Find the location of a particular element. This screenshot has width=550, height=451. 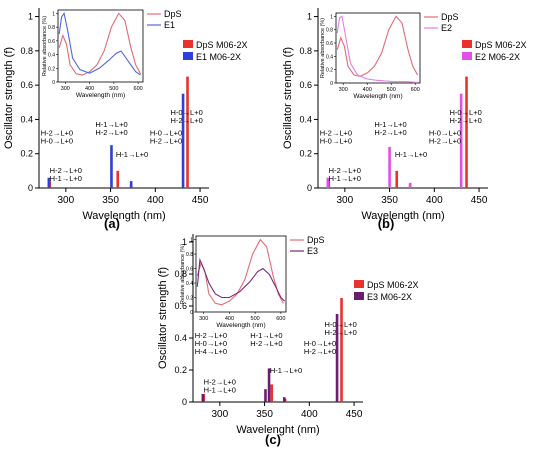

y-tick-label: 1 is located at coordinates (30, 17).